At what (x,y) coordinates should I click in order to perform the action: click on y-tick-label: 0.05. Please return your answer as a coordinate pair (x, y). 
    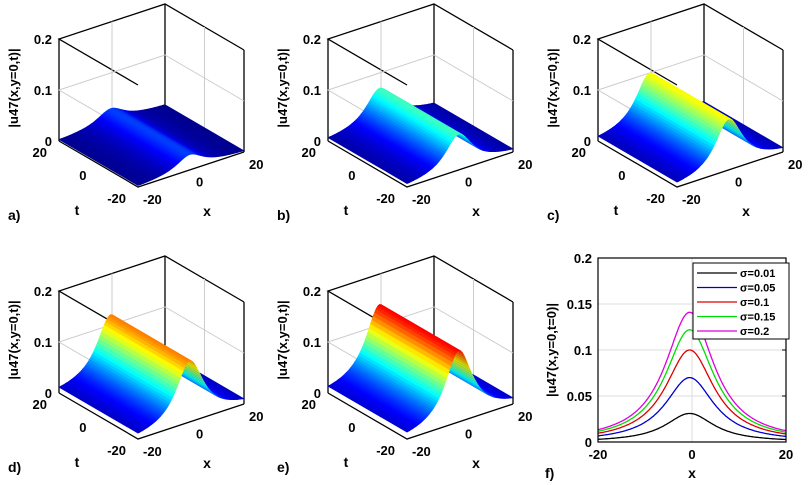
    Looking at the image, I should click on (579, 396).